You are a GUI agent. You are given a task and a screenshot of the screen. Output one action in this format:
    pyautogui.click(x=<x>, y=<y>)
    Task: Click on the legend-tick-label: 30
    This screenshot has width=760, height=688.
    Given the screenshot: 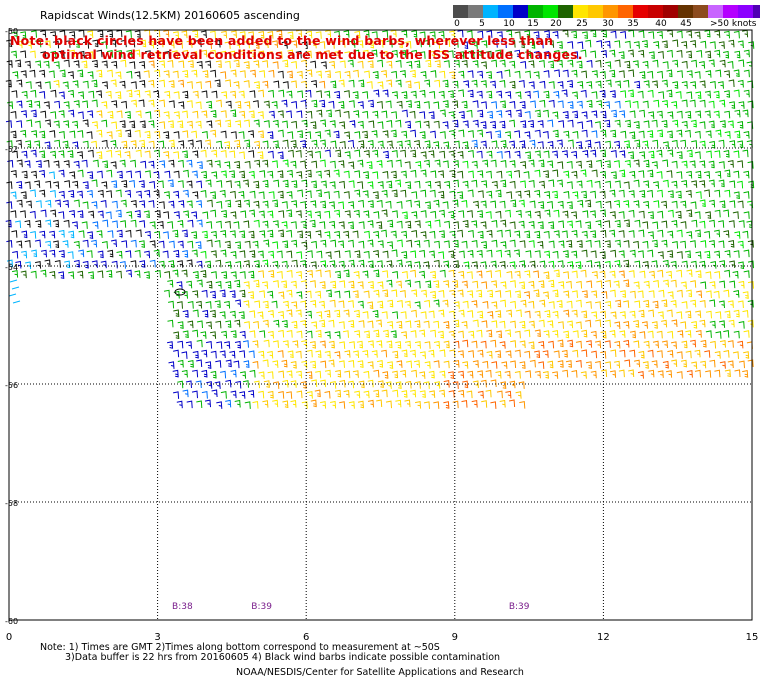 What is the action you would take?
    pyautogui.click(x=608, y=24)
    